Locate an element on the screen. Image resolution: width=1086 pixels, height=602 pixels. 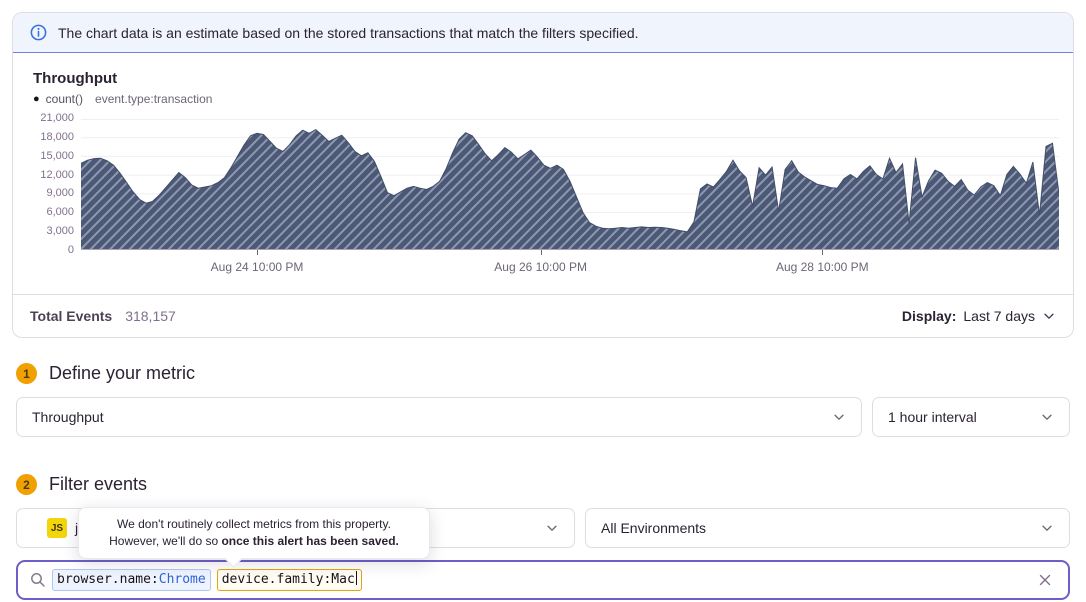
environment-select: All Environments is located at coordinates (827, 528).